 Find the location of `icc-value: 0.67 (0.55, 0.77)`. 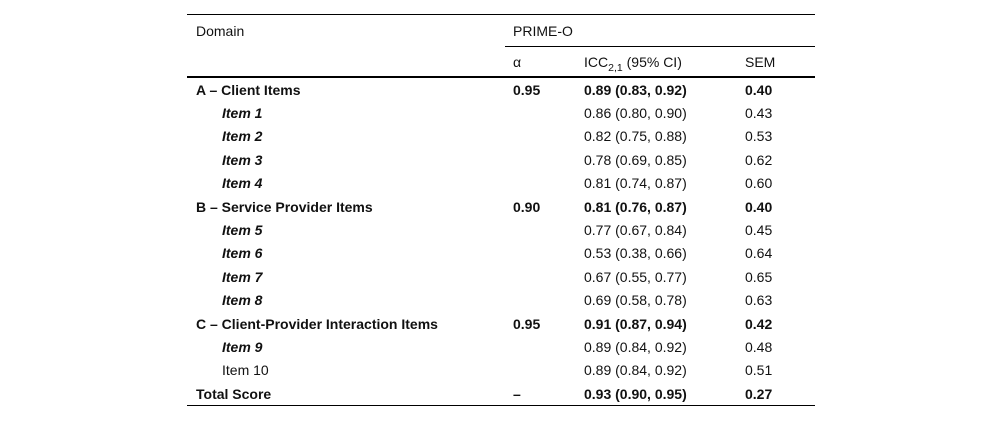

icc-value: 0.67 (0.55, 0.77) is located at coordinates (635, 276).